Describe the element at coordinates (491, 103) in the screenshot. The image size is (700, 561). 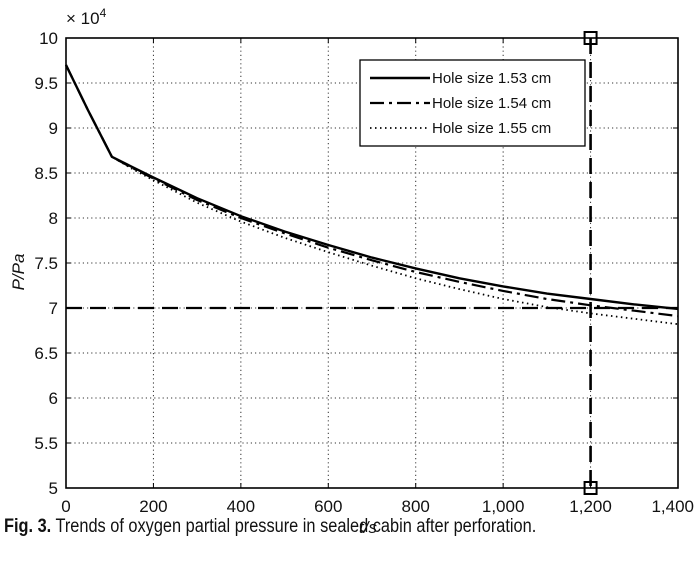
I see `legend-label: Hole size 1.54 cm` at that location.